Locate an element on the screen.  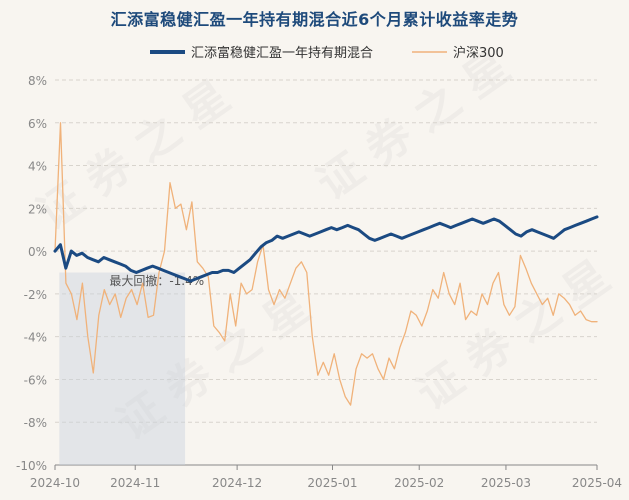
x-tick-label: 2025-04 is located at coordinates (597, 483).